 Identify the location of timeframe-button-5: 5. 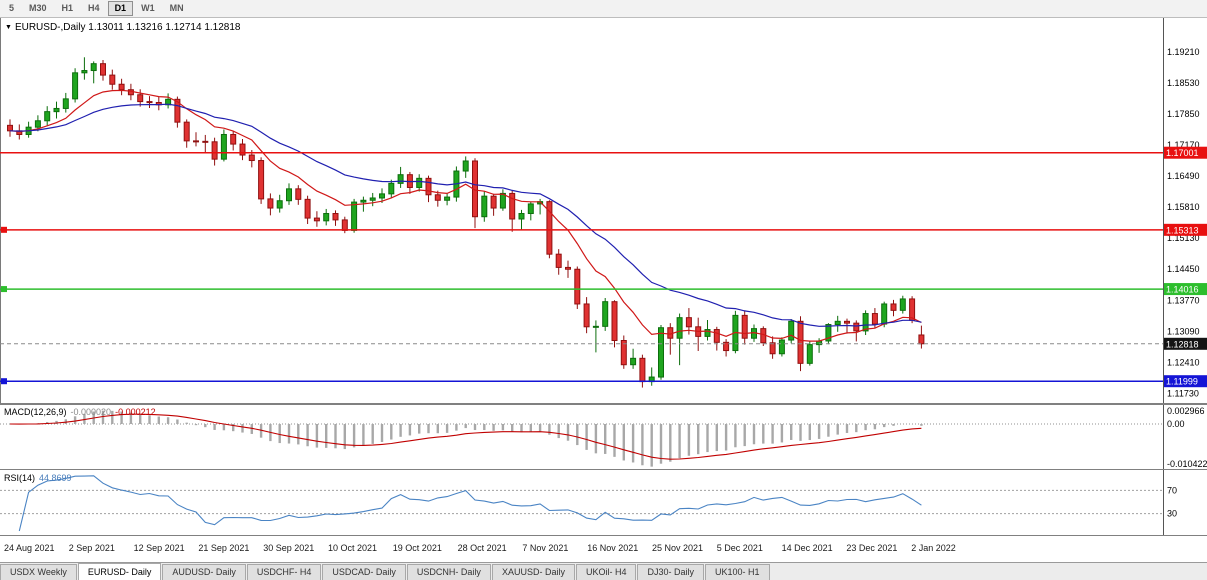
(12, 8).